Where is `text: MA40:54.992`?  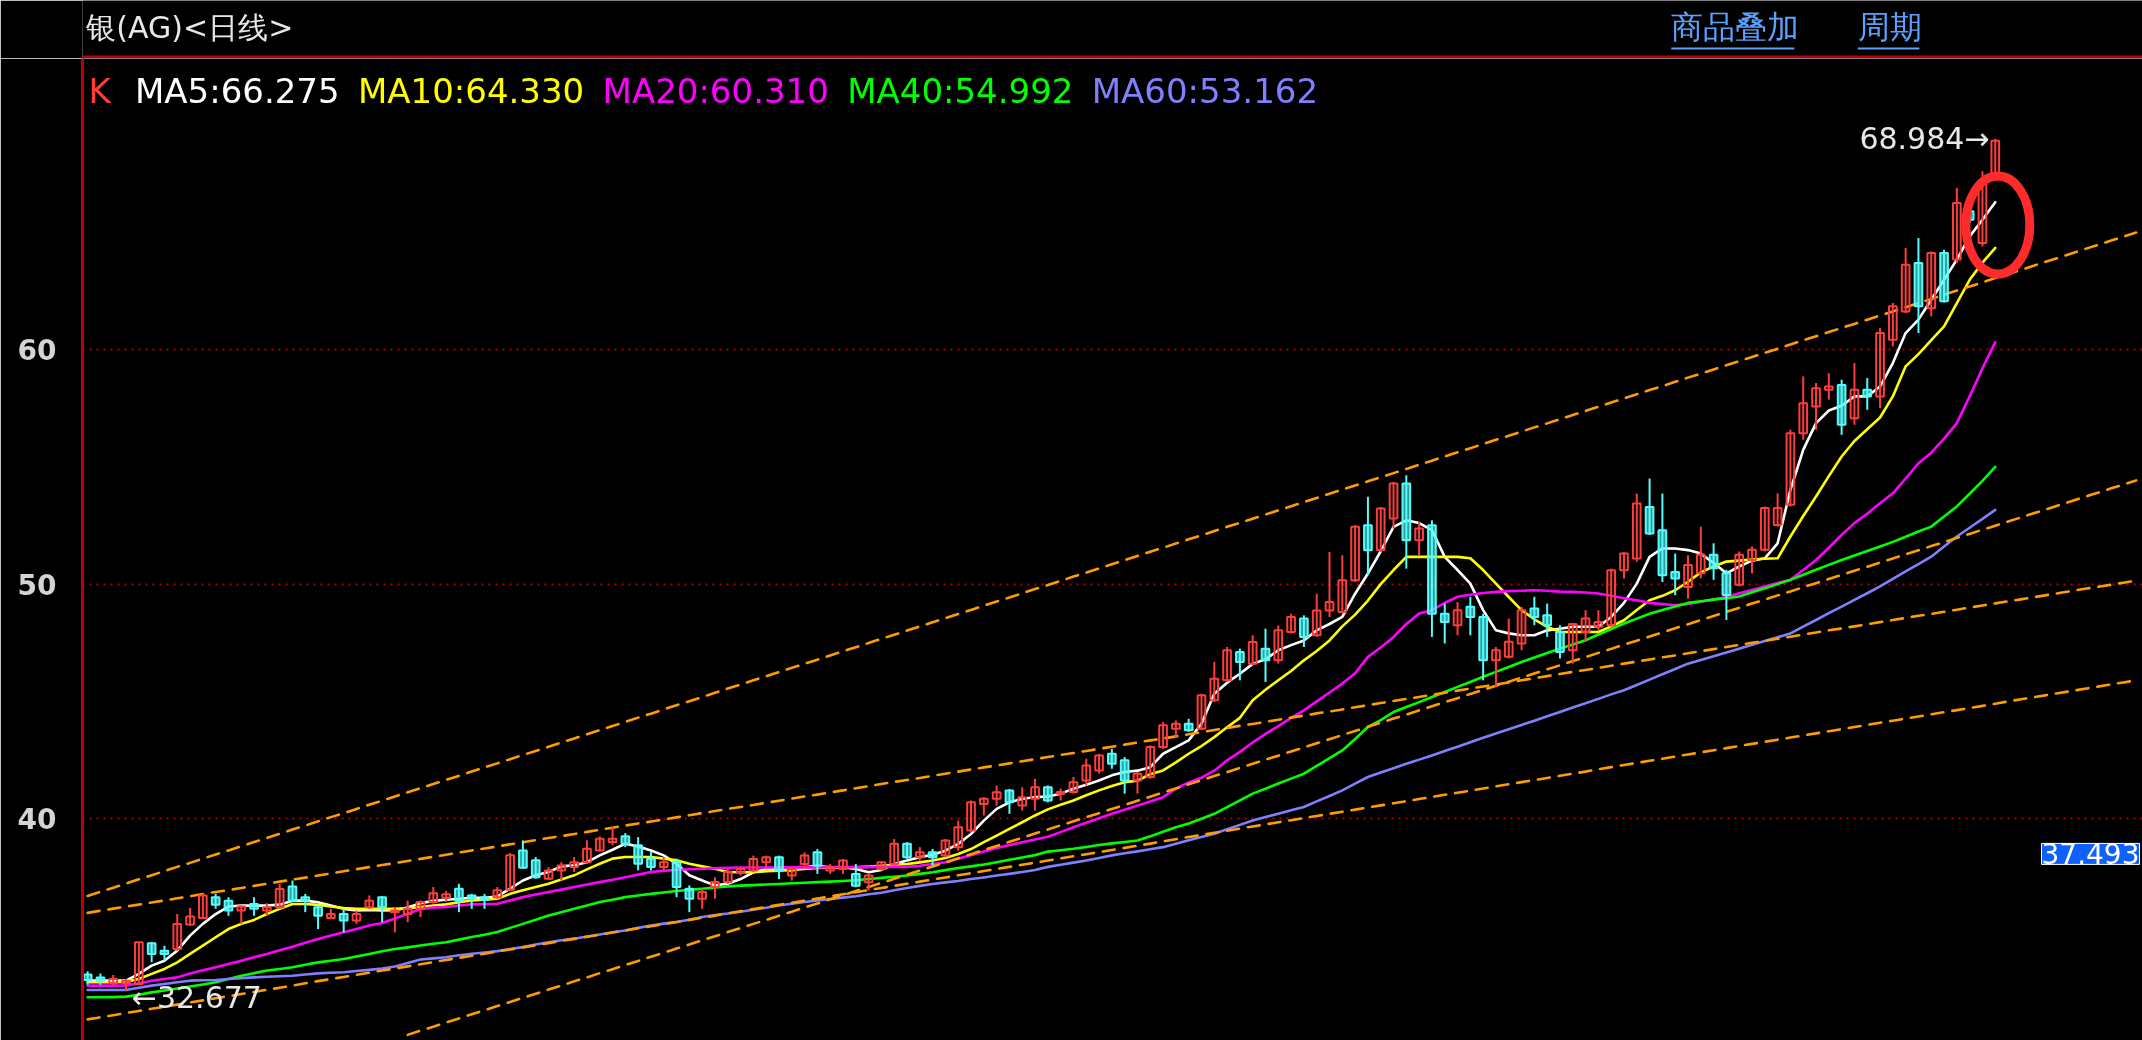 text: MA40:54.992 is located at coordinates (960, 90).